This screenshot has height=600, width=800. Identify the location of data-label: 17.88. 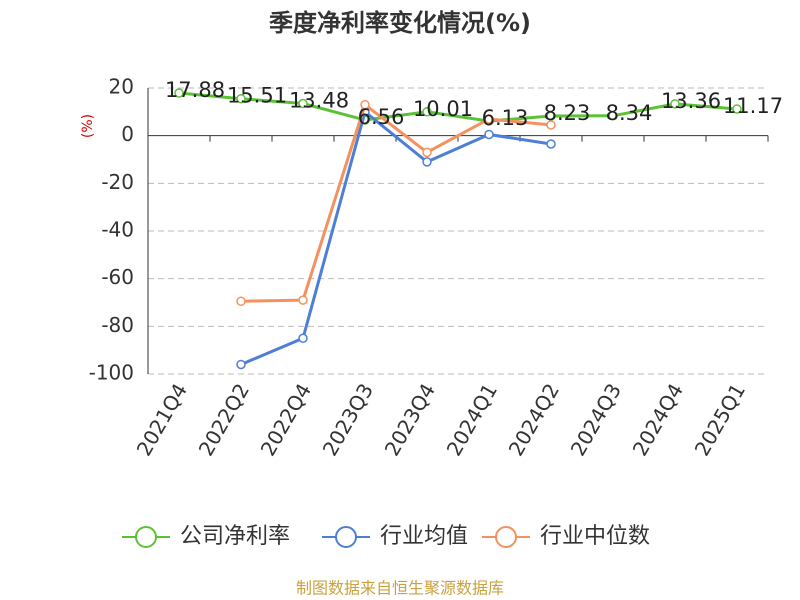
(195, 90).